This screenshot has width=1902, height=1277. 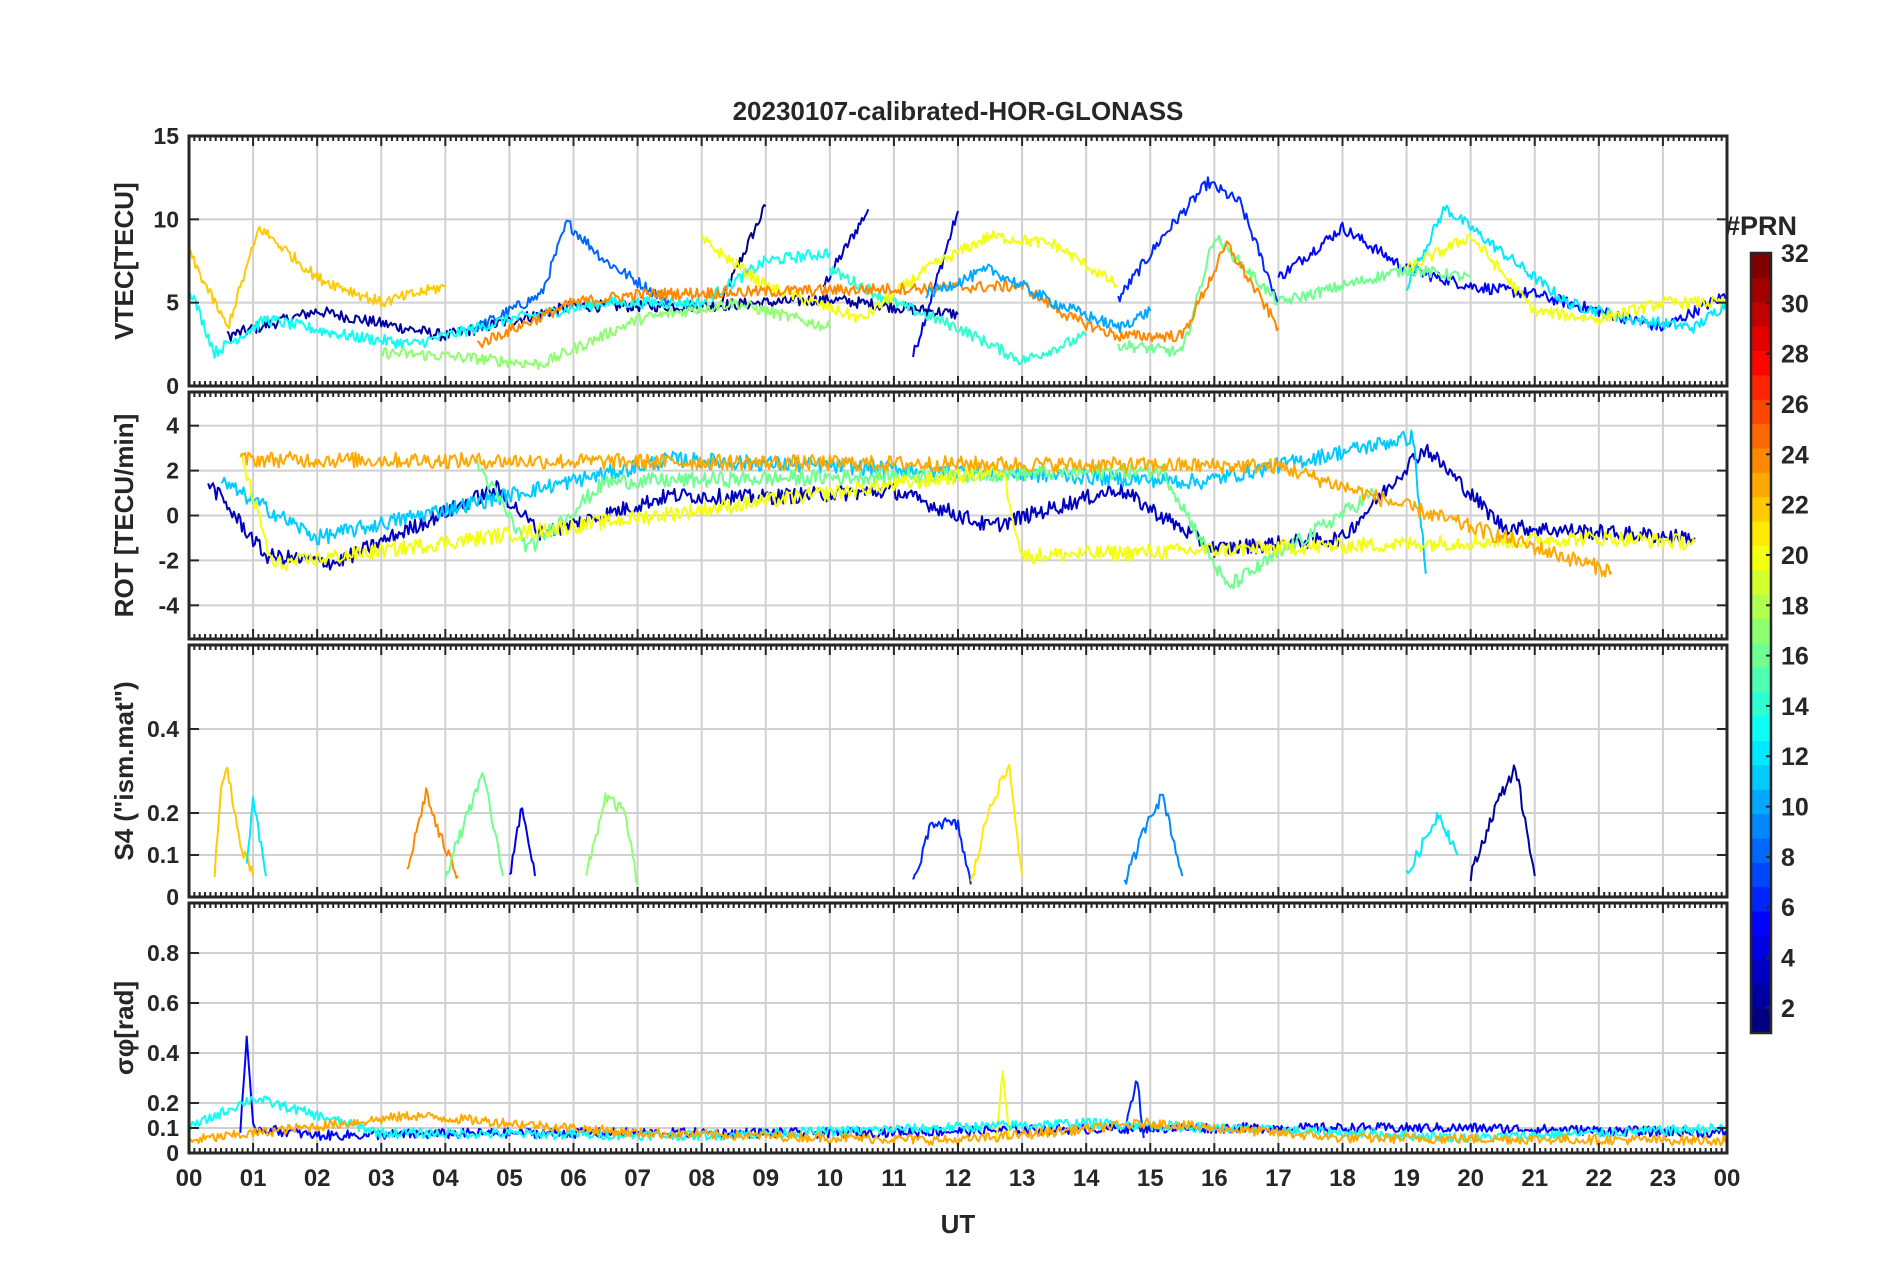 I want to click on y-tick-label: -2, so click(x=169, y=560).